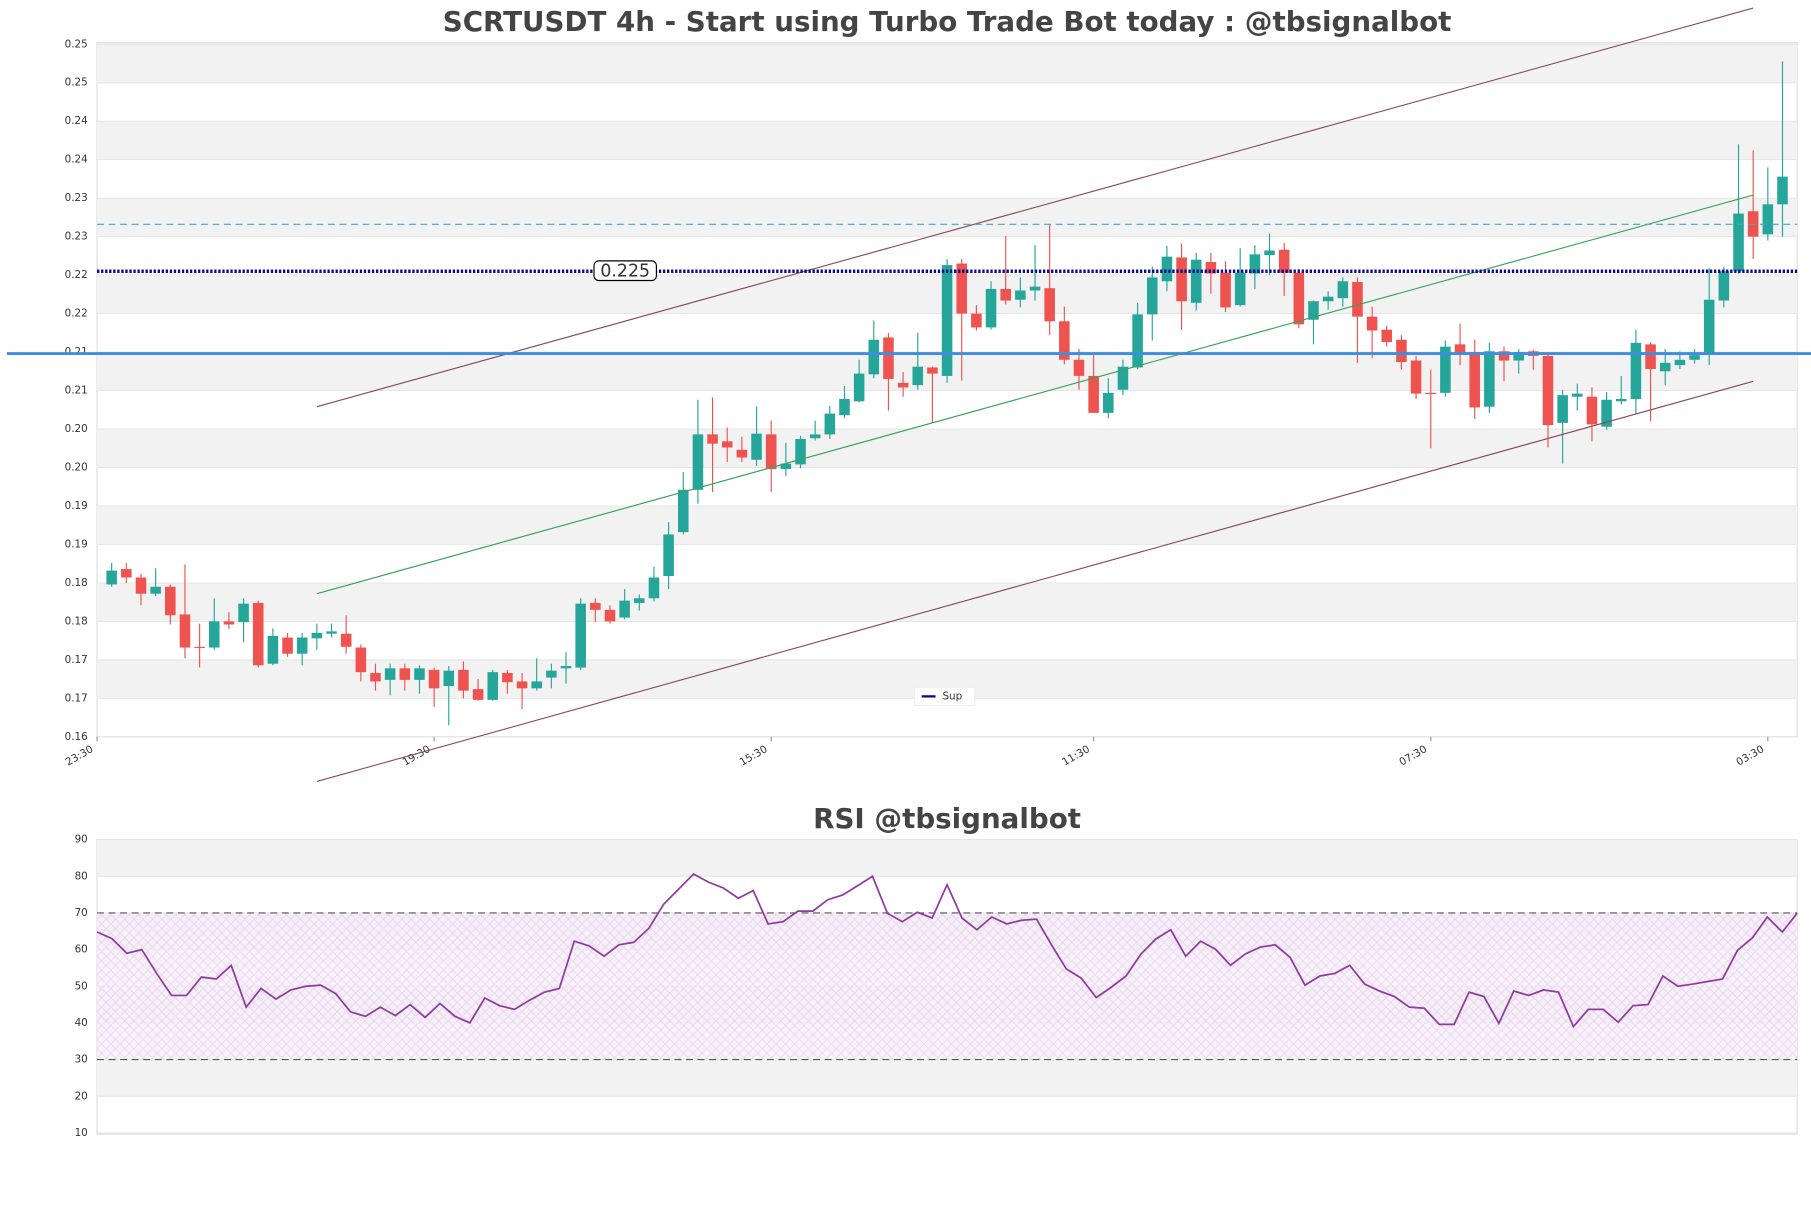 This screenshot has height=1208, width=1811. What do you see at coordinates (76, 660) in the screenshot?
I see `y-tick-label: 0.17` at bounding box center [76, 660].